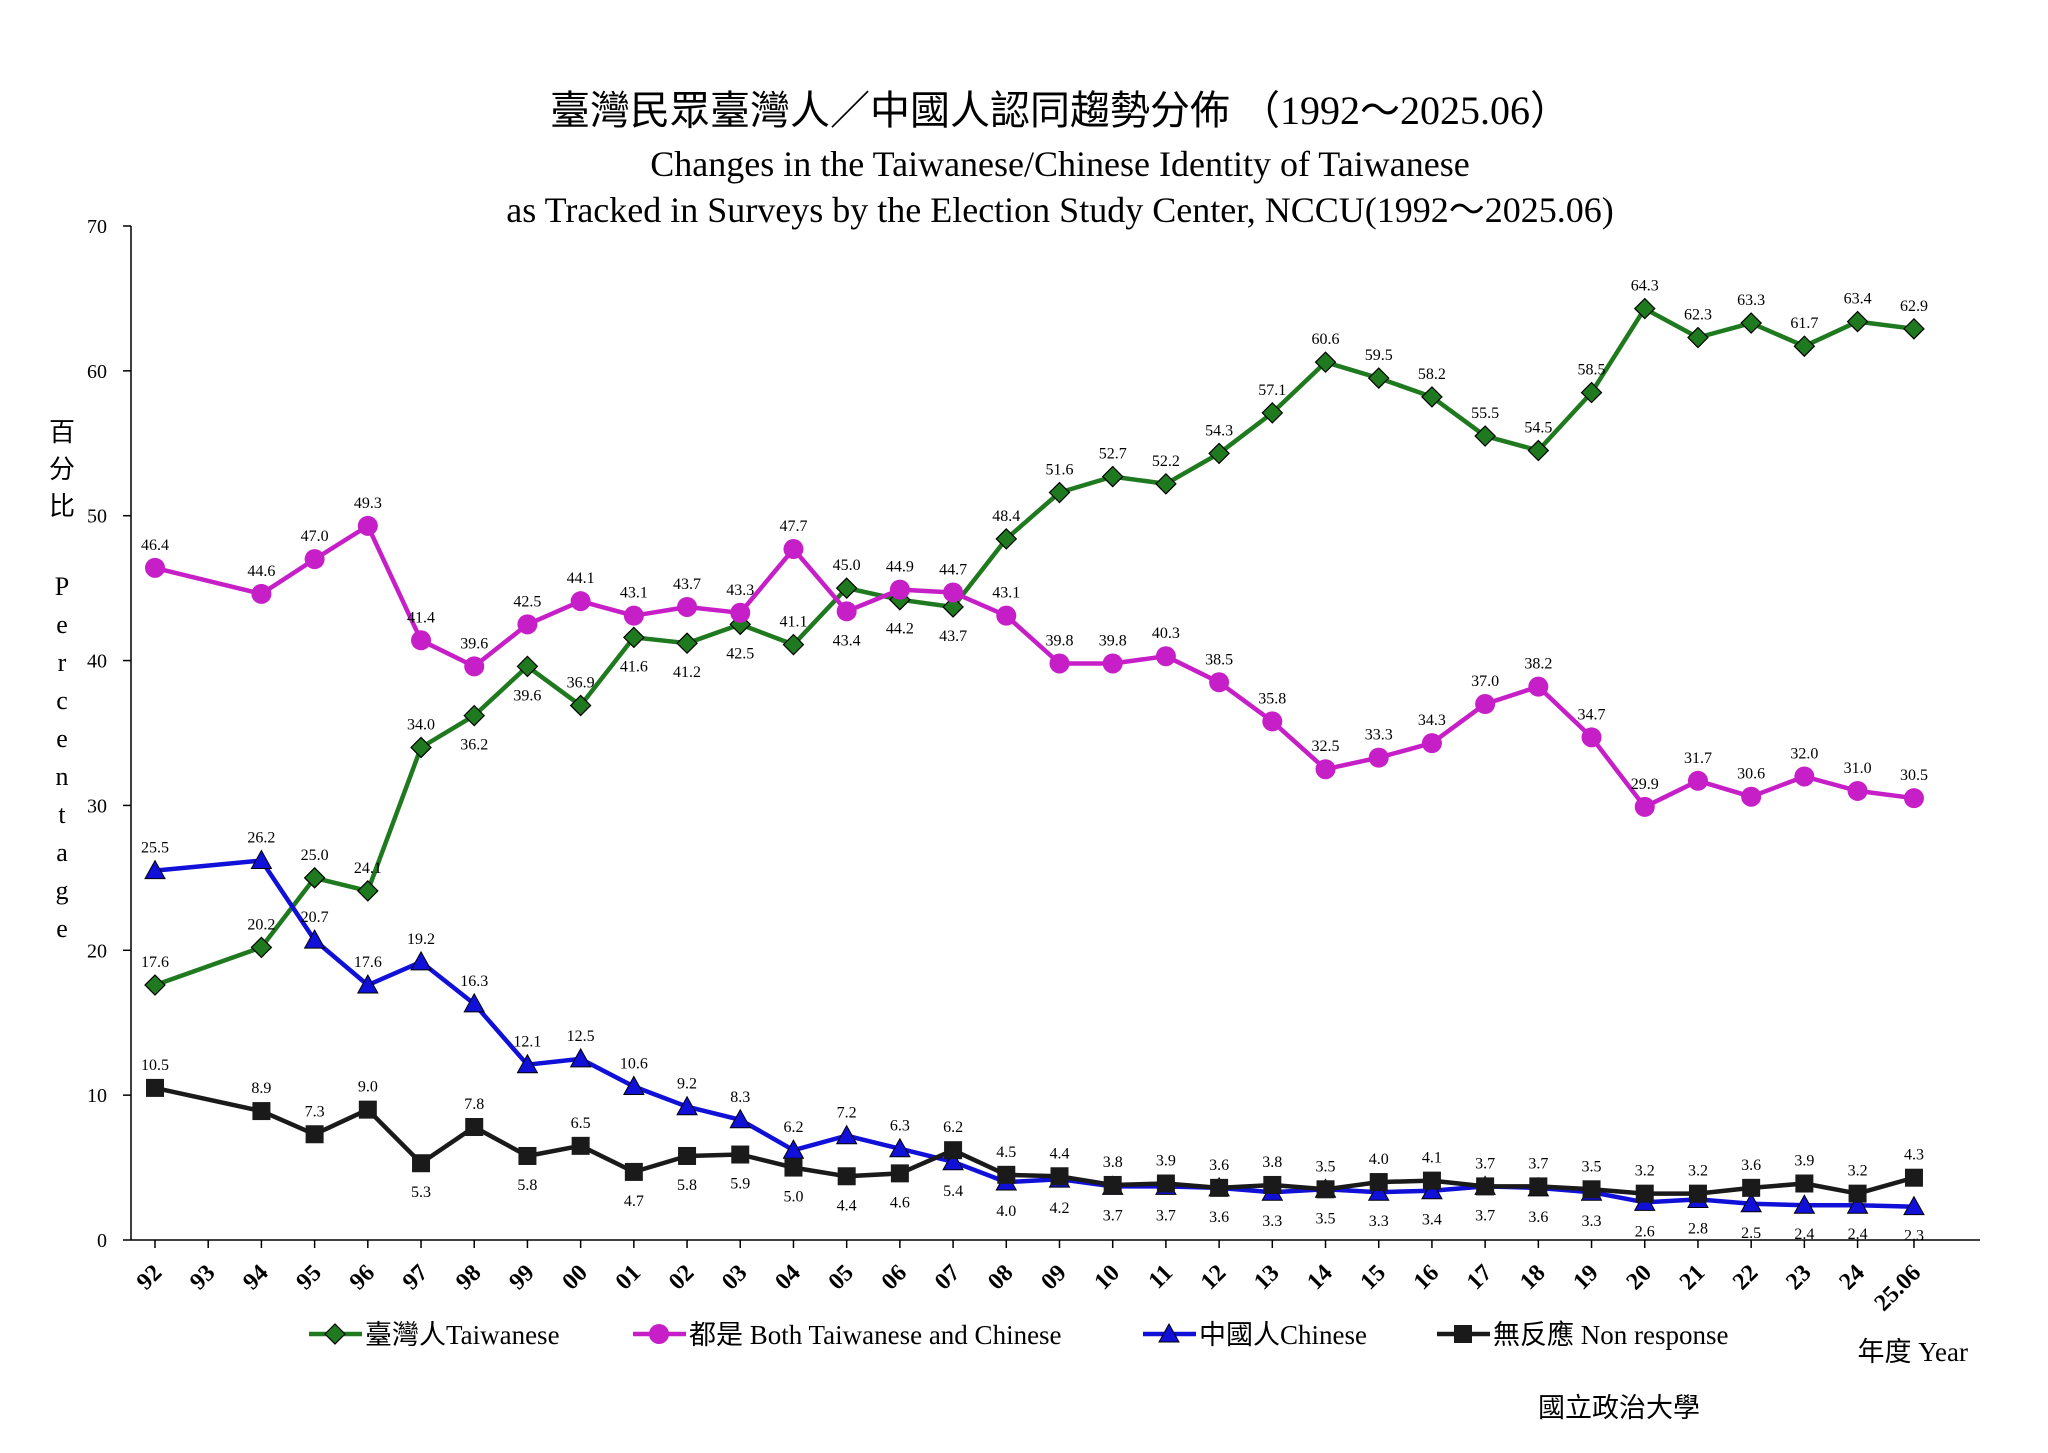 The height and width of the screenshot is (1453, 2048). What do you see at coordinates (527, 601) in the screenshot?
I see `data-label: 42.5` at bounding box center [527, 601].